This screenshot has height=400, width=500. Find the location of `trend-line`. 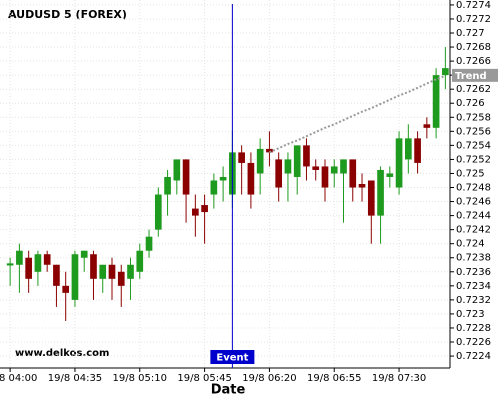

trend-line is located at coordinates (357, 114).